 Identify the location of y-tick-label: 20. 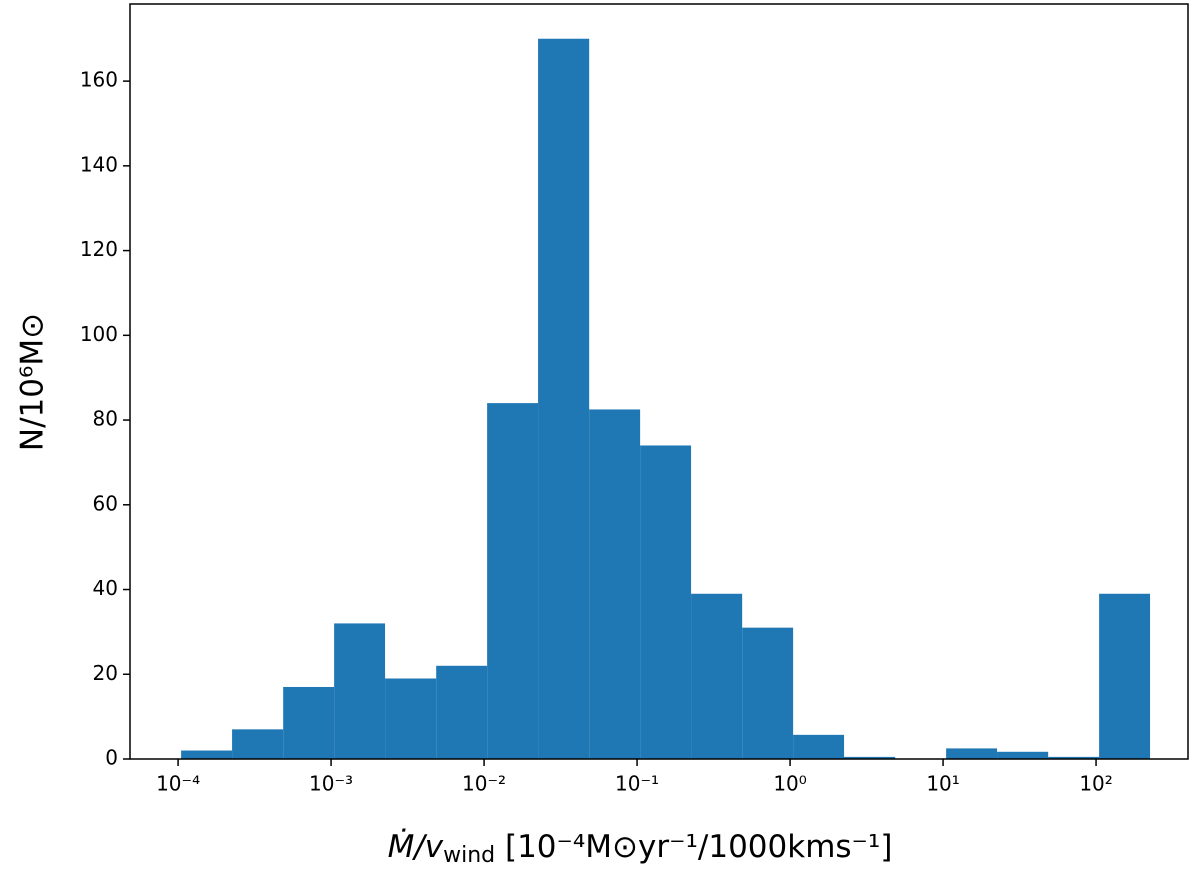
(105, 673).